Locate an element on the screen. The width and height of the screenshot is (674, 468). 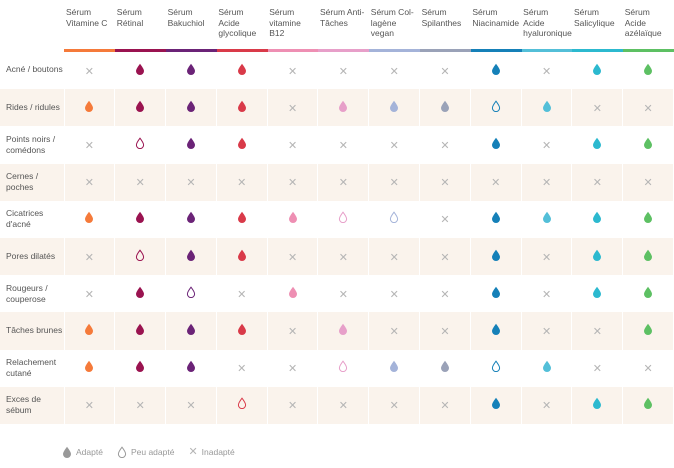
row-label: Relachement cutané is located at coordinates (32, 368).